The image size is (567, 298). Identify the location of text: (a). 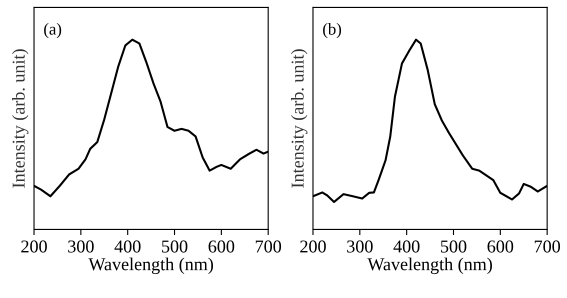
(53, 30).